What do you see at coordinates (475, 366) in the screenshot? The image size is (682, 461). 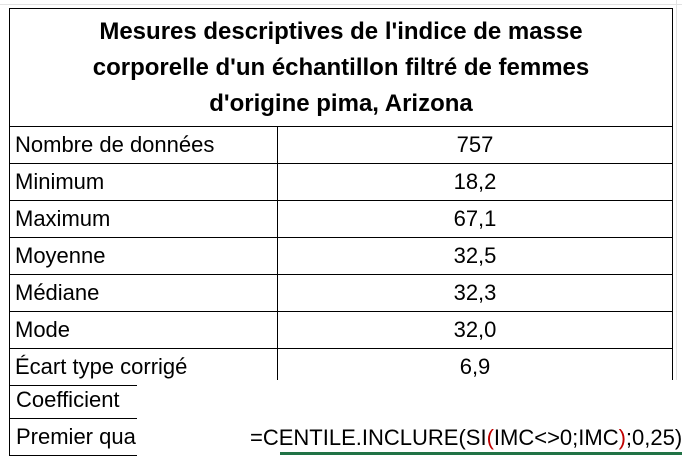 I see `value-cell: 6,9` at bounding box center [475, 366].